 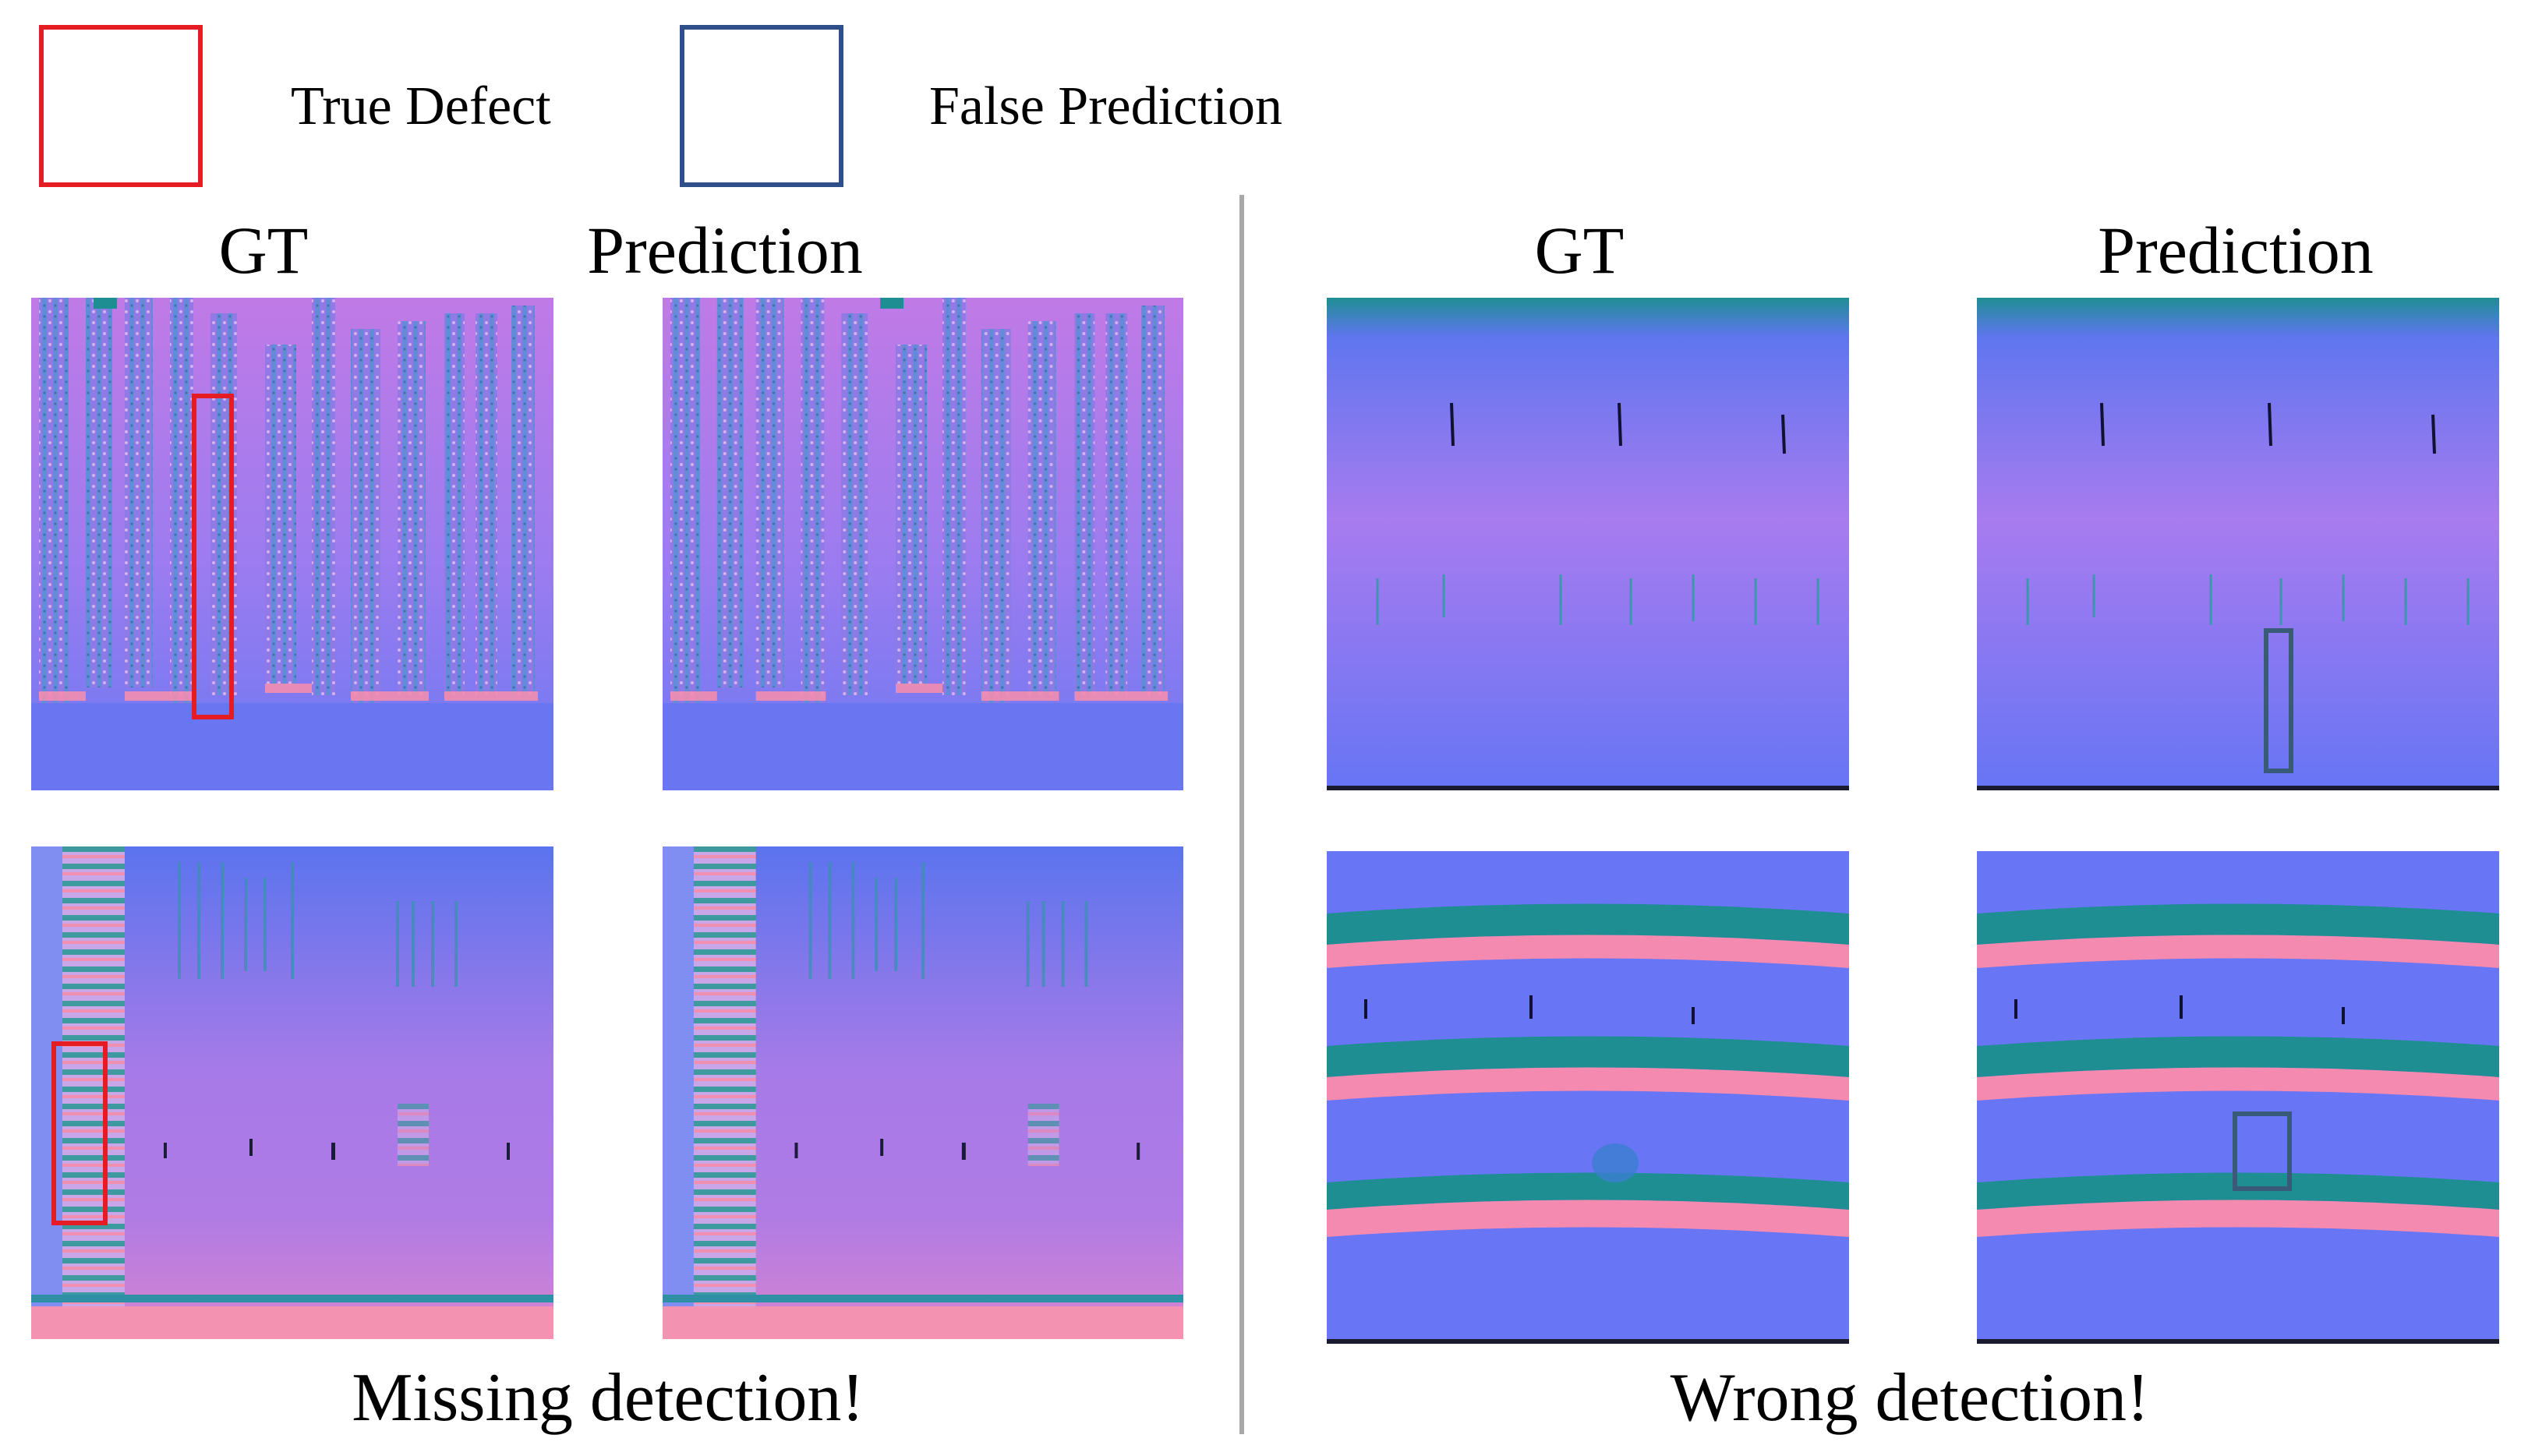 What do you see at coordinates (1910, 1398) in the screenshot?
I see `right-caption: Wrong detection!` at bounding box center [1910, 1398].